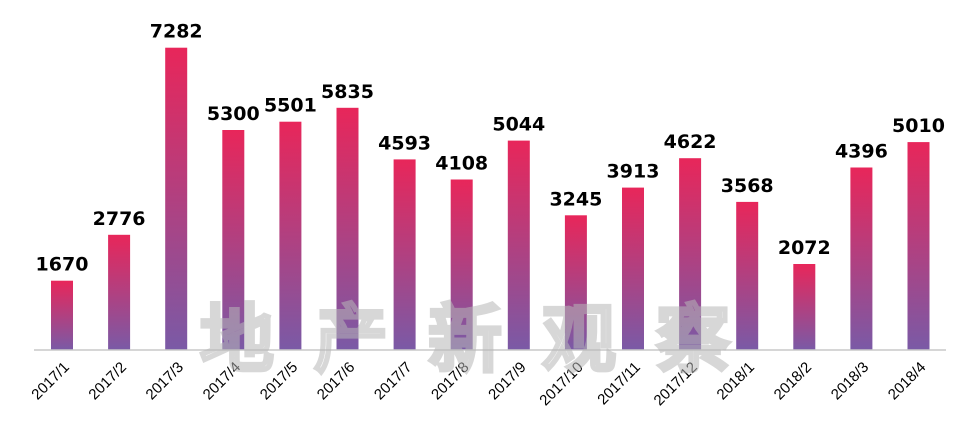 This screenshot has height=444, width=960. Describe the element at coordinates (804, 307) in the screenshot. I see `bar-2018/2` at that location.